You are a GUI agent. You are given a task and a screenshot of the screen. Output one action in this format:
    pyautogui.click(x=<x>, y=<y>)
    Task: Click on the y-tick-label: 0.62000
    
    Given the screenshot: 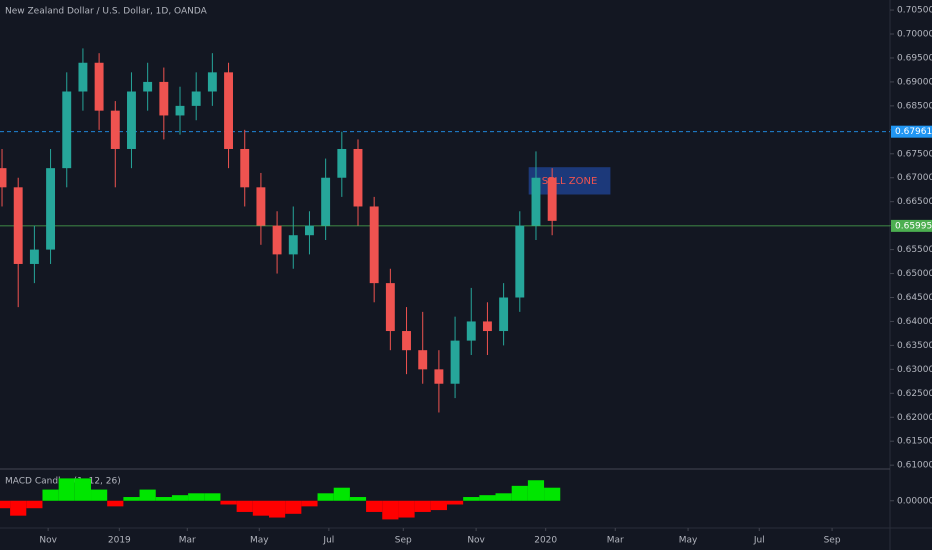 What is the action you would take?
    pyautogui.click(x=914, y=418)
    